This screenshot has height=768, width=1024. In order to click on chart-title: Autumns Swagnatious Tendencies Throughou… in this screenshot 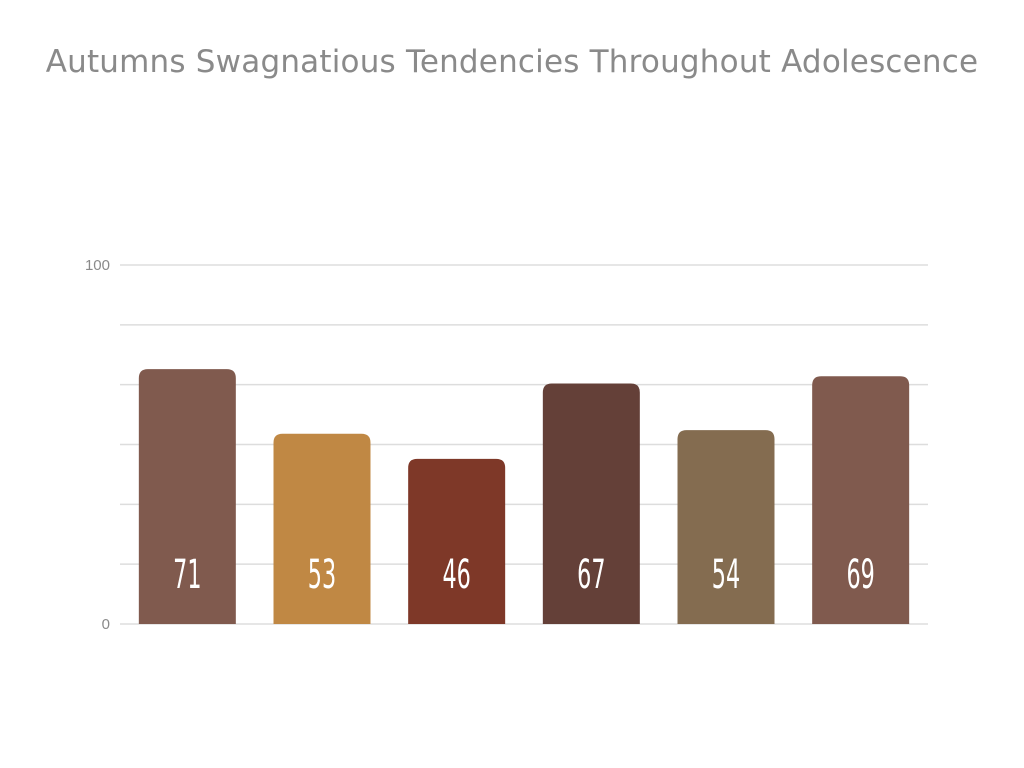, I will do `click(512, 62)`.